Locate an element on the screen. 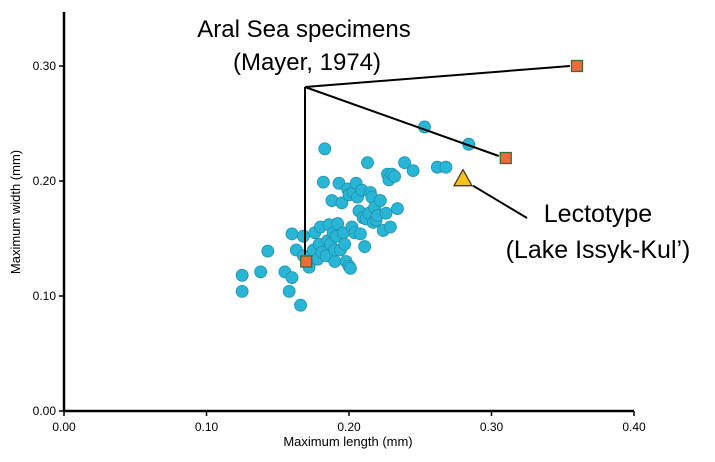  x-tick-label: 0.00 is located at coordinates (64, 427).